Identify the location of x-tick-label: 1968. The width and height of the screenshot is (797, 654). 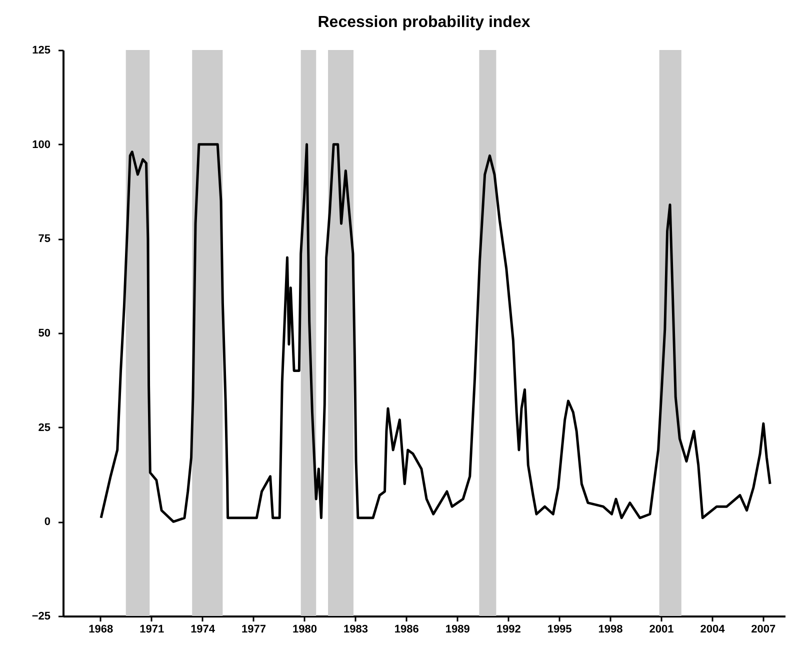
(101, 630).